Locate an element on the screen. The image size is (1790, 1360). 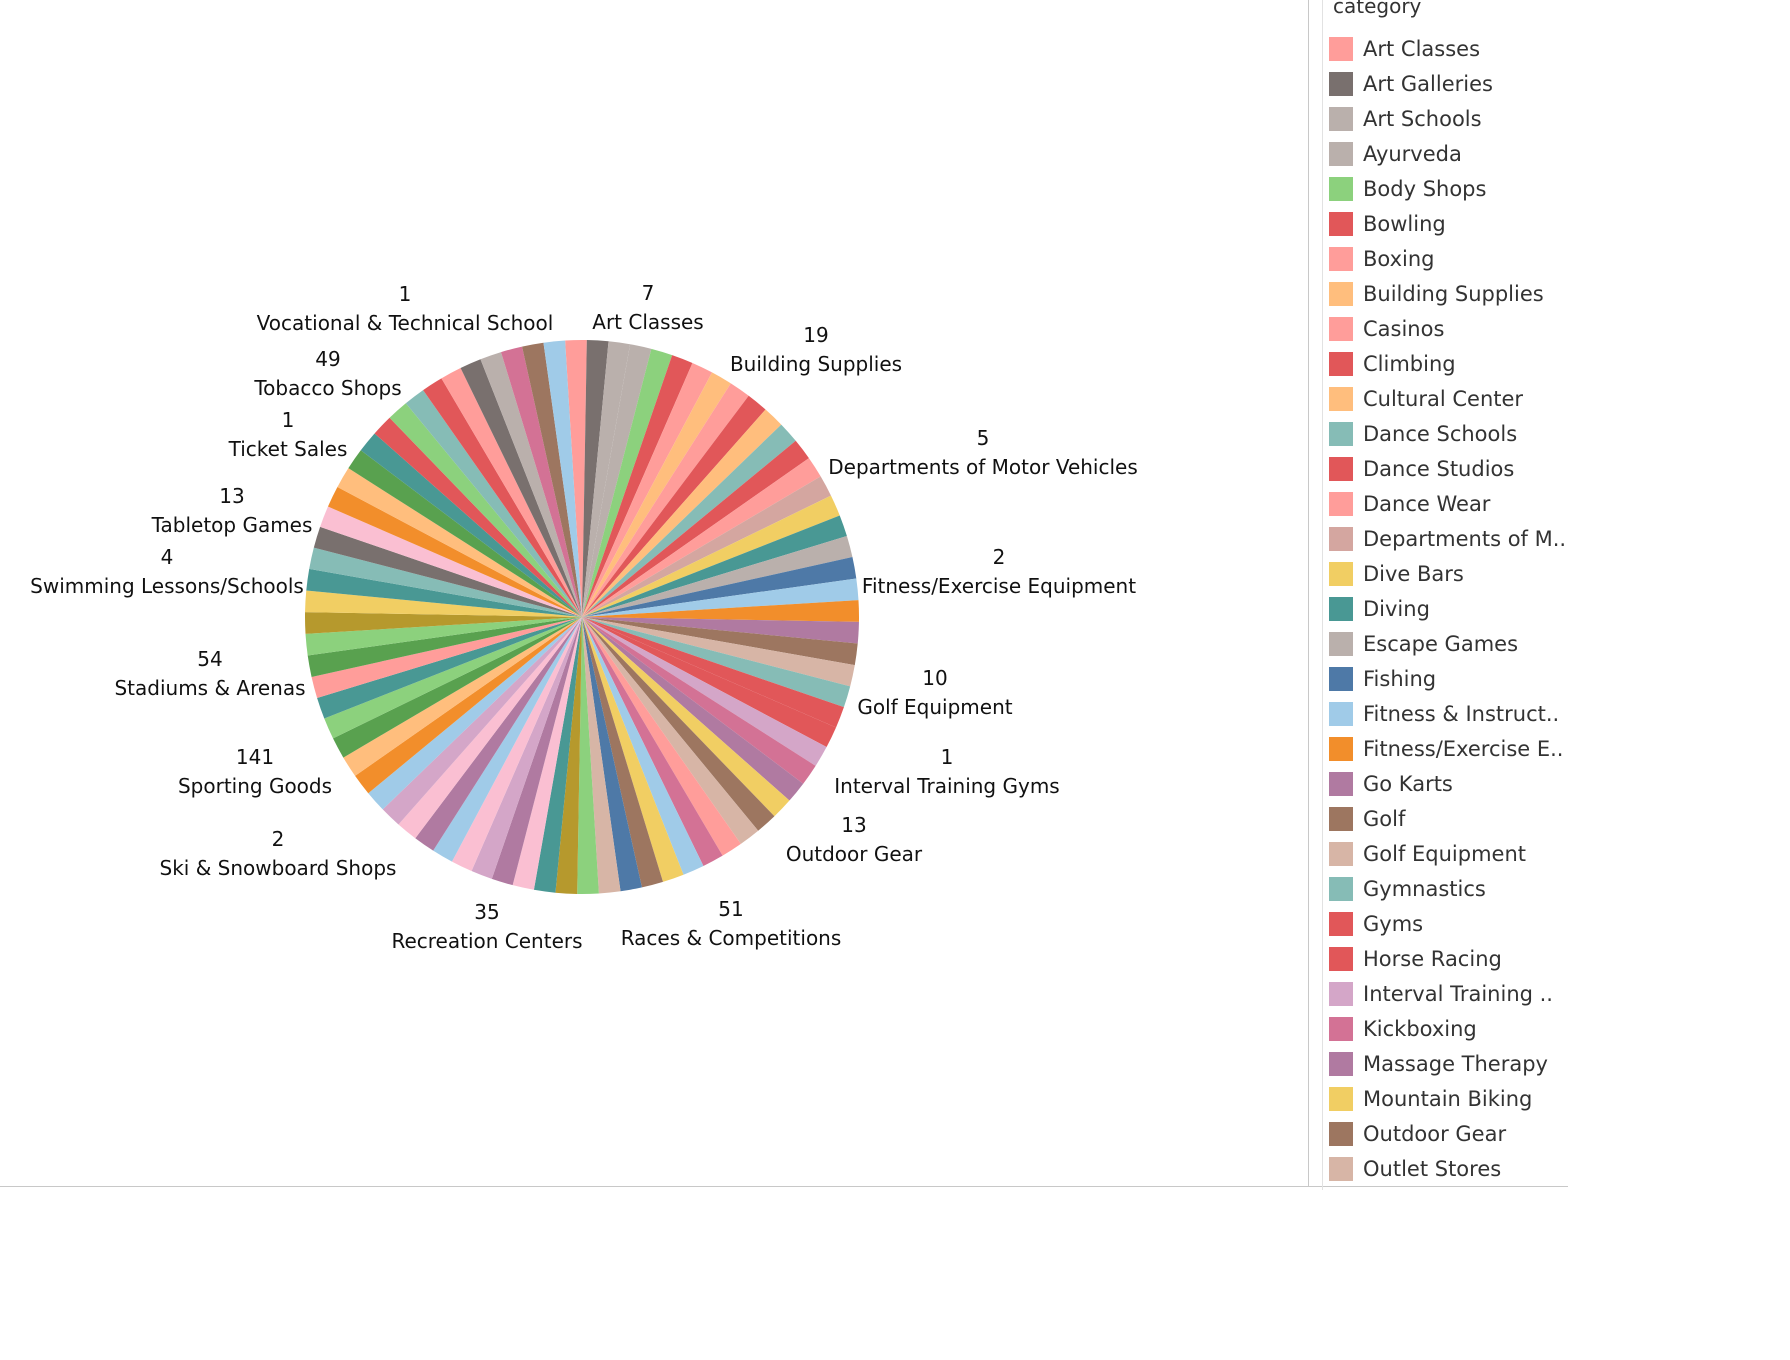
legend-item: Dance Schools is located at coordinates (1449, 434).